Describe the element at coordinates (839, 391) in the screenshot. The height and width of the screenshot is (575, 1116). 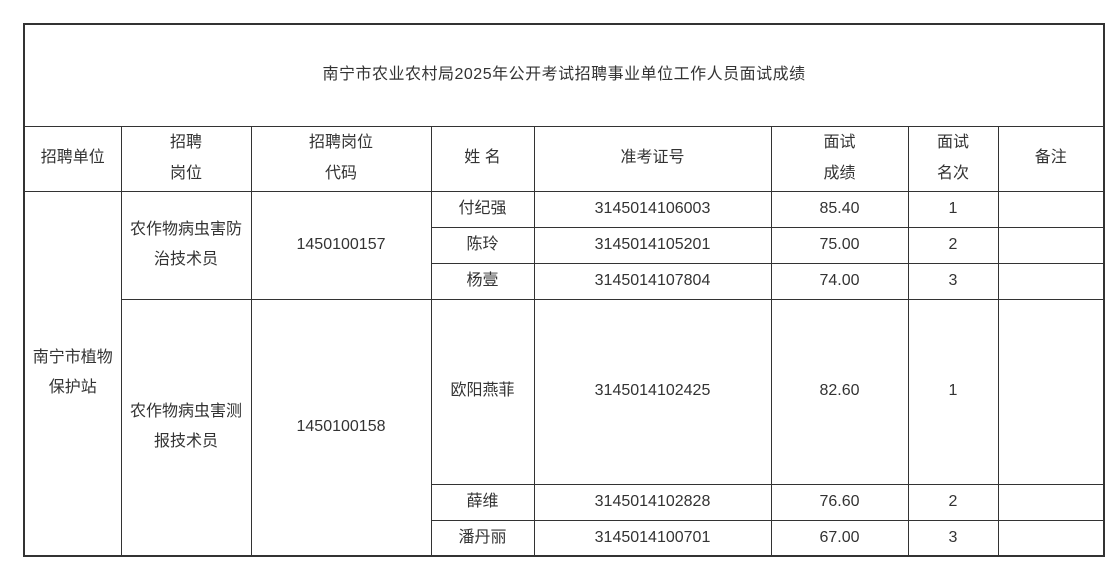
I see `cell-score: 82.60` at that location.